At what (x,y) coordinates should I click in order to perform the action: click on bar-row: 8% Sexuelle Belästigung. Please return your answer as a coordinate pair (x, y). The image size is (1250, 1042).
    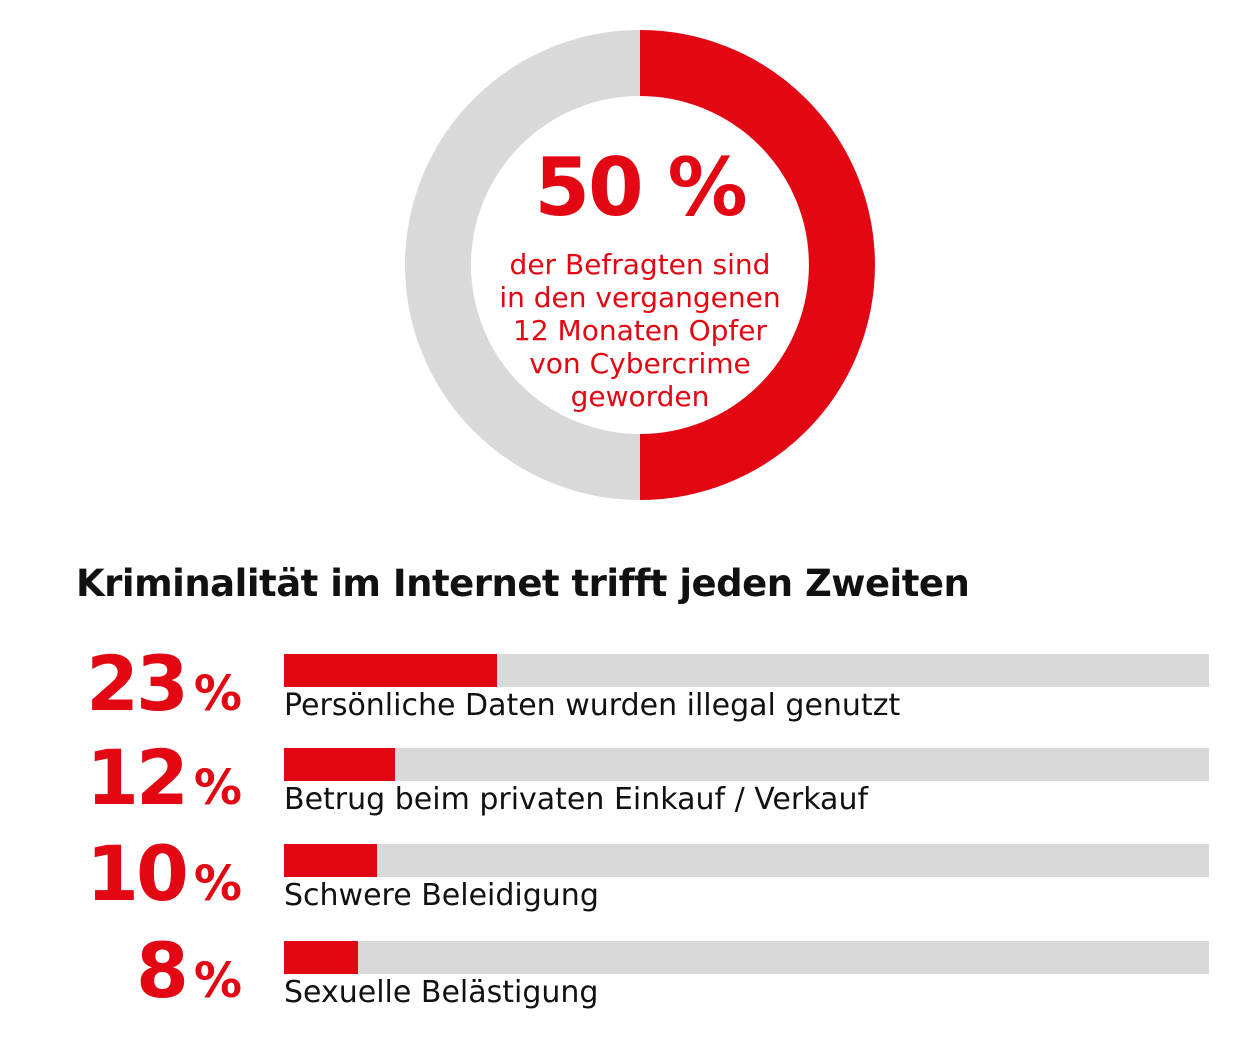
    Looking at the image, I should click on (625, 979).